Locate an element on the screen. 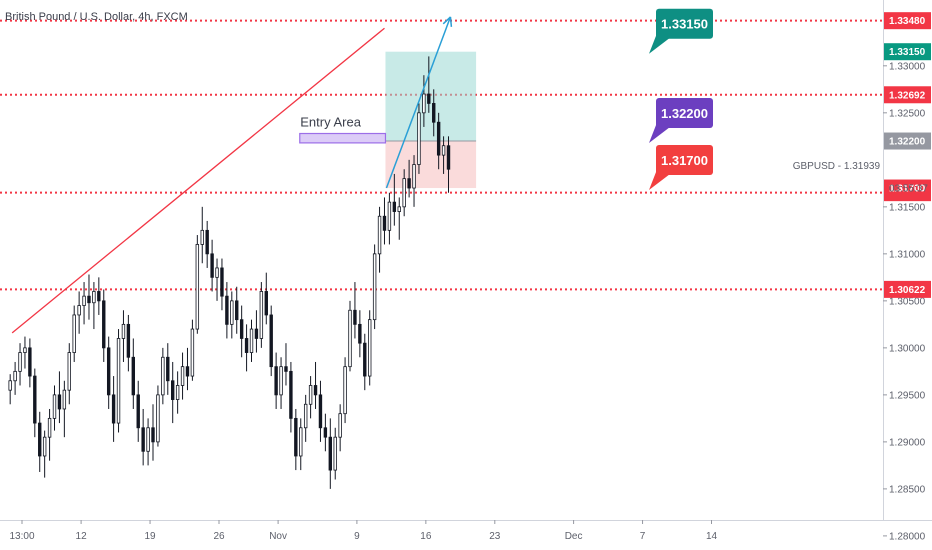  callout-label: 1.31700 is located at coordinates (684, 160).